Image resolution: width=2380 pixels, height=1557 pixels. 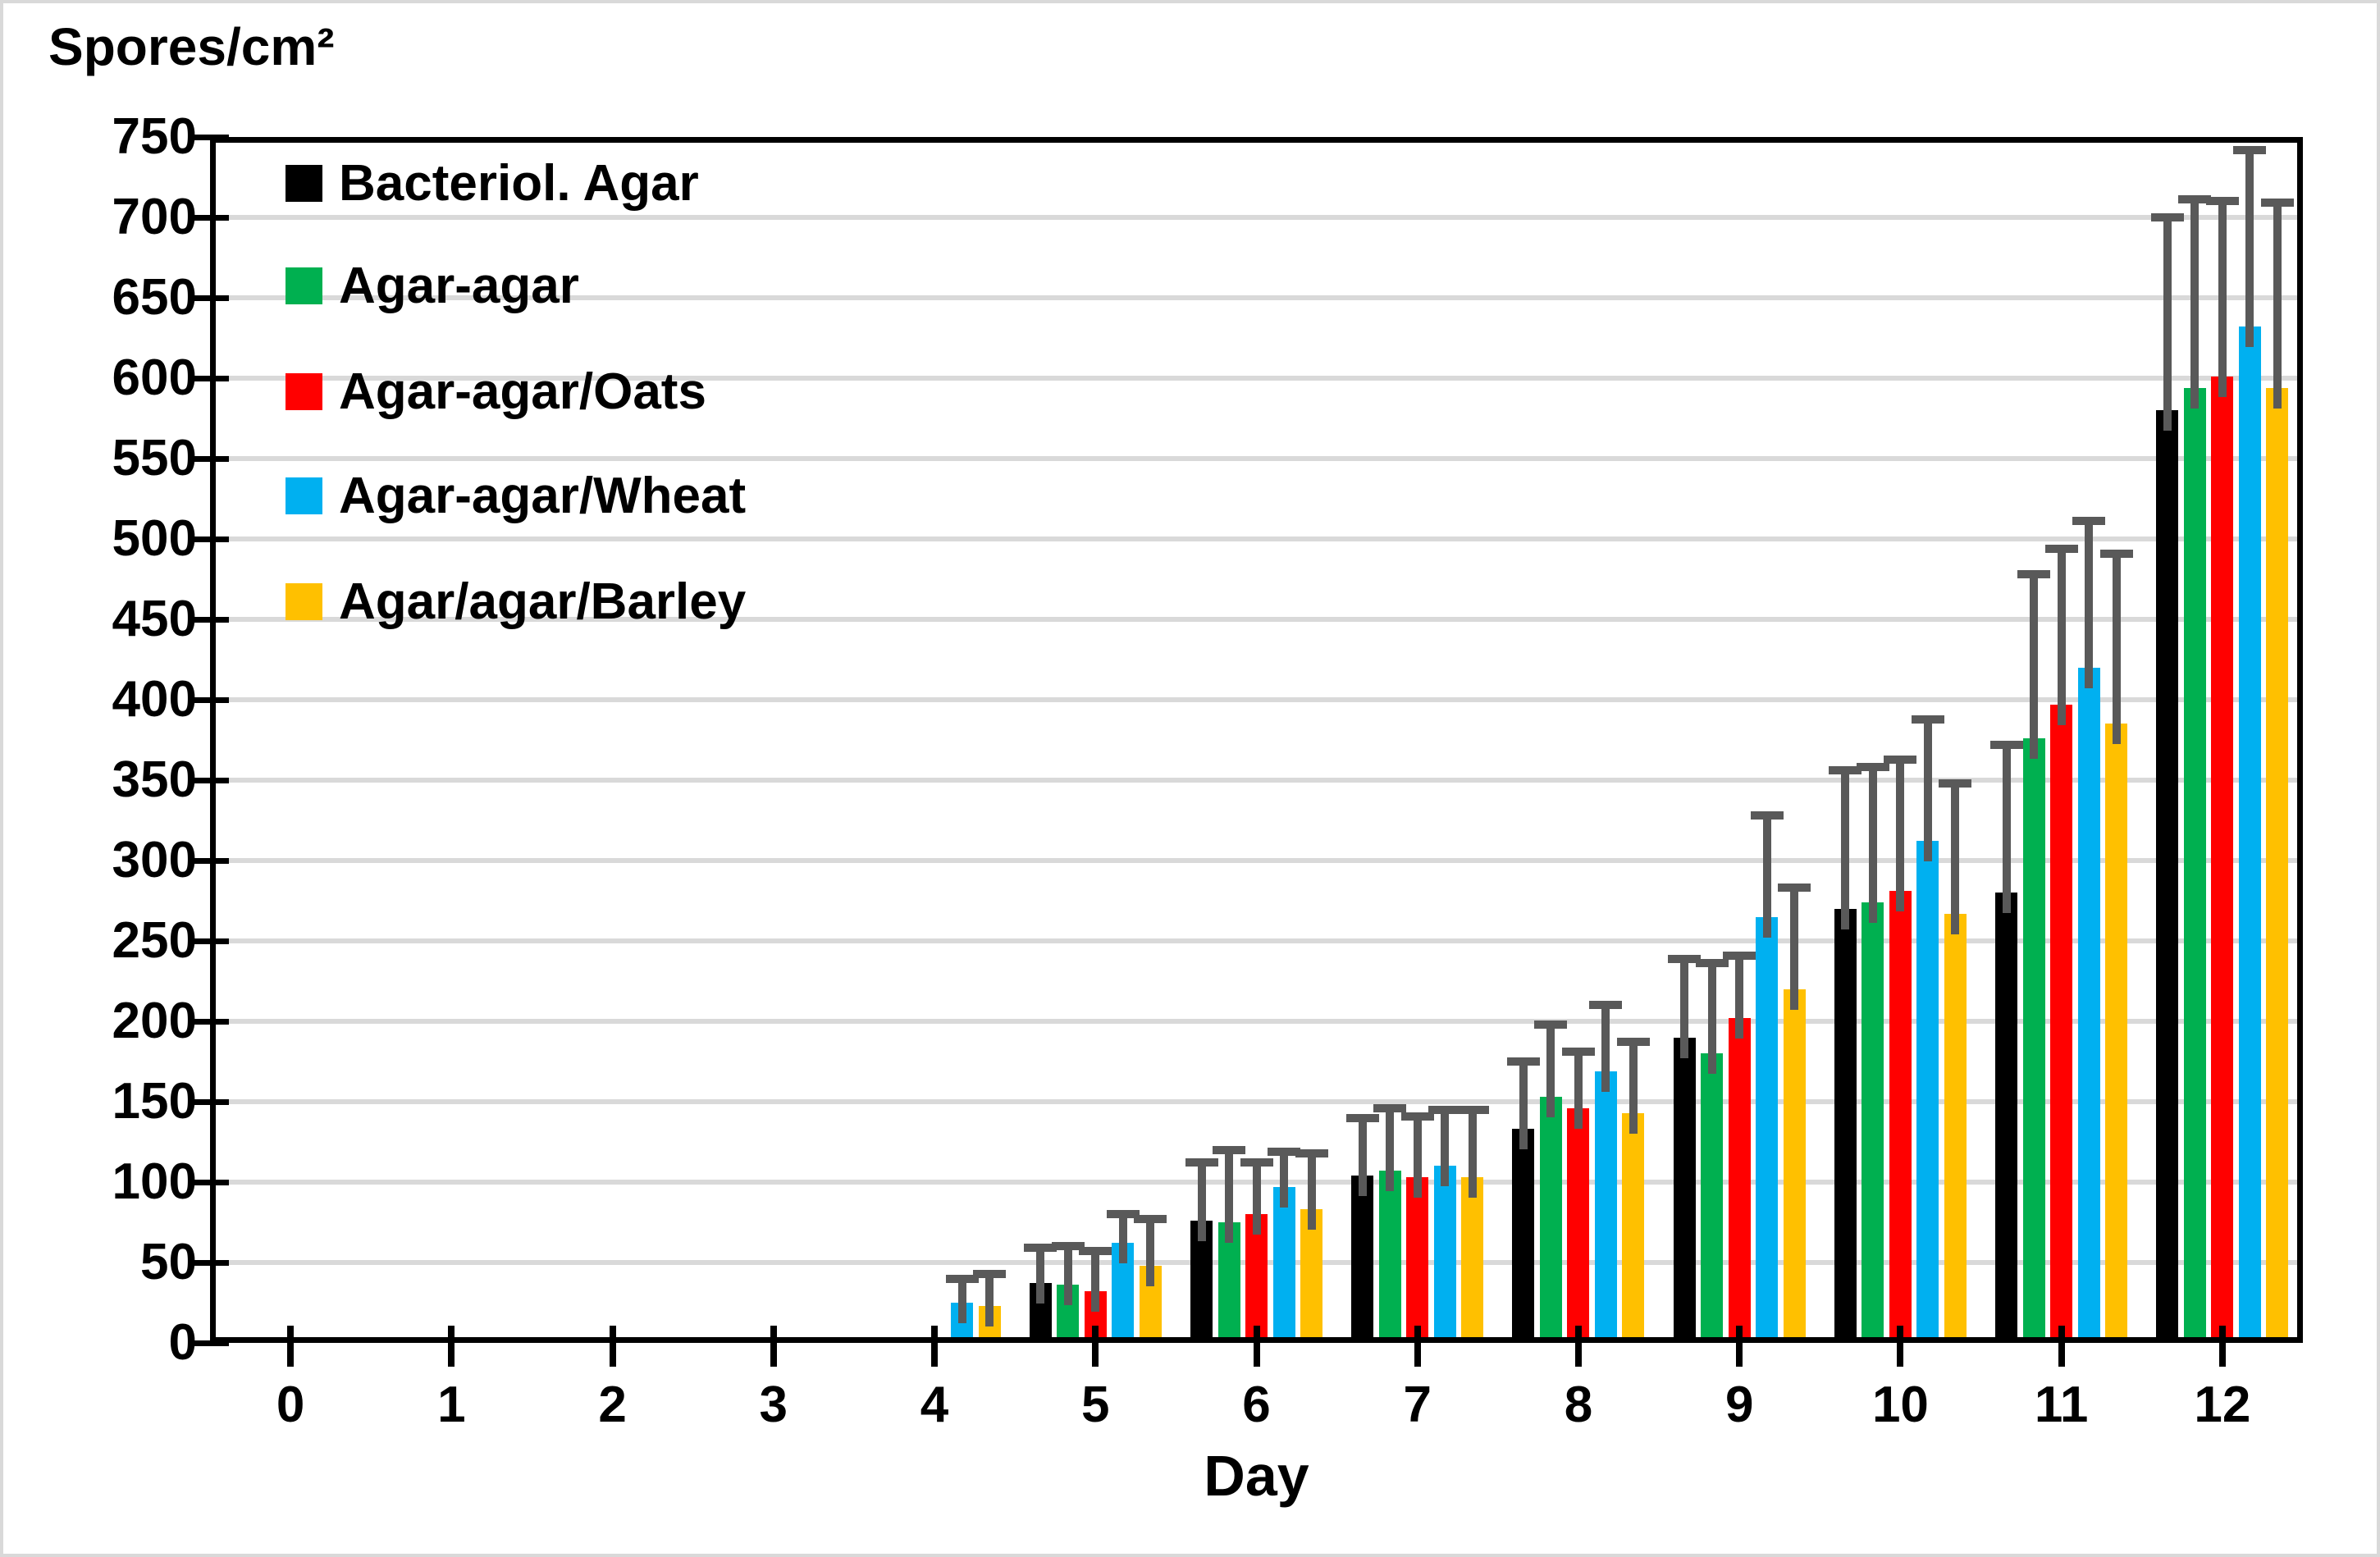 I want to click on y-tick-label: 450, so click(x=155, y=619).